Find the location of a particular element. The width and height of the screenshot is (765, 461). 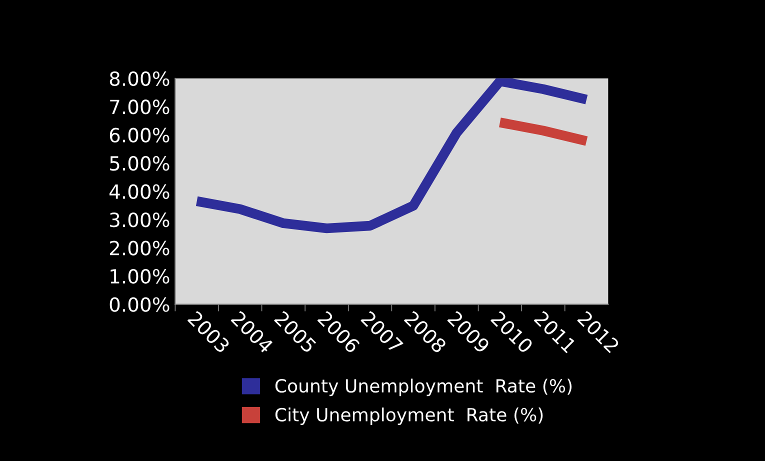

legend-label: County Unemployment Rate (%) is located at coordinates (423, 387).